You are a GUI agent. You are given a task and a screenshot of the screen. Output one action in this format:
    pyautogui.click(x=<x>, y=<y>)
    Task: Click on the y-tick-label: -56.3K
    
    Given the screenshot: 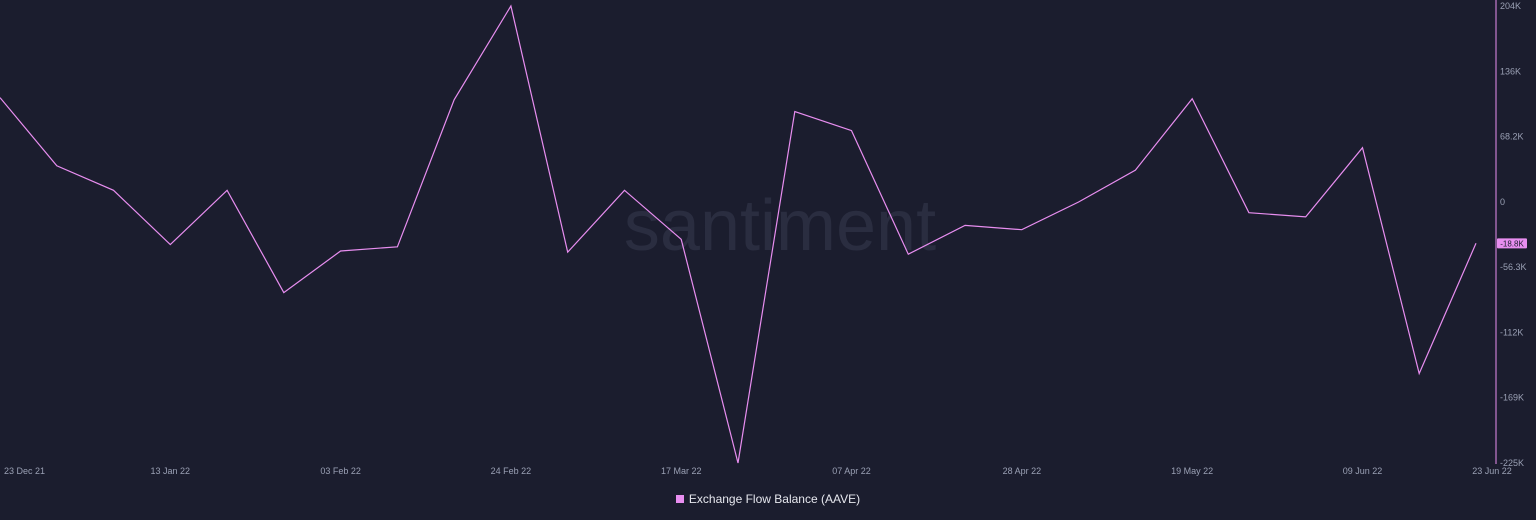 What is the action you would take?
    pyautogui.click(x=1513, y=267)
    